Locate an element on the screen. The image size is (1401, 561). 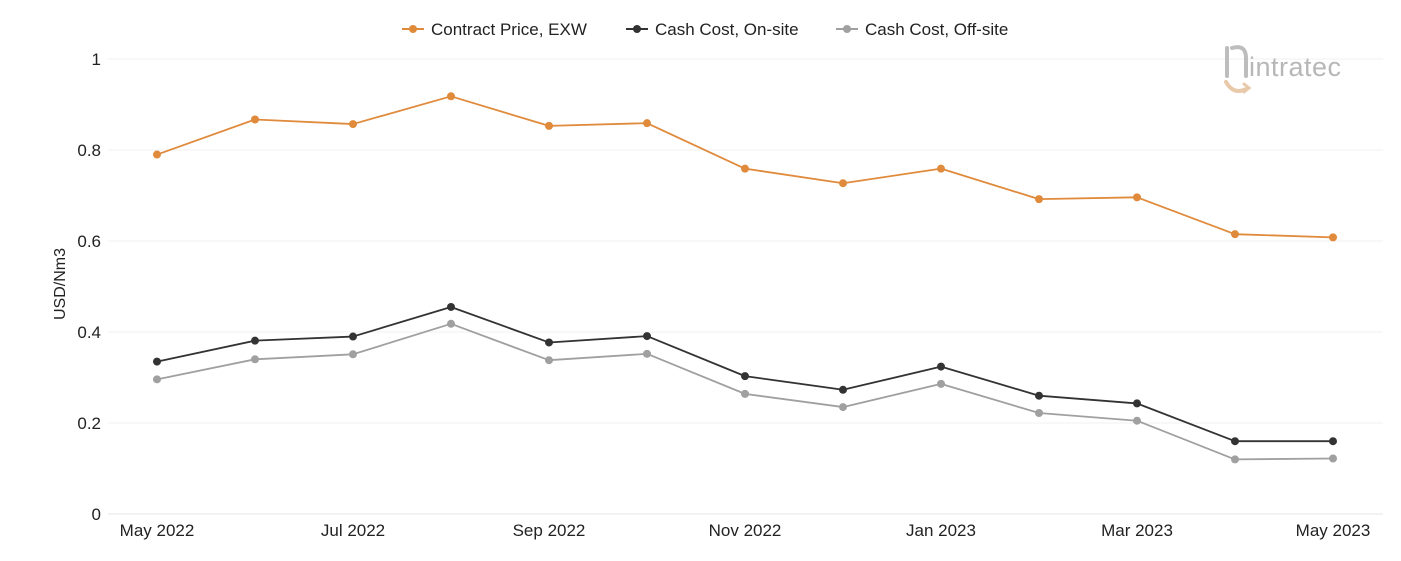
legend-item: Cash Cost, Off-site is located at coordinates (922, 29).